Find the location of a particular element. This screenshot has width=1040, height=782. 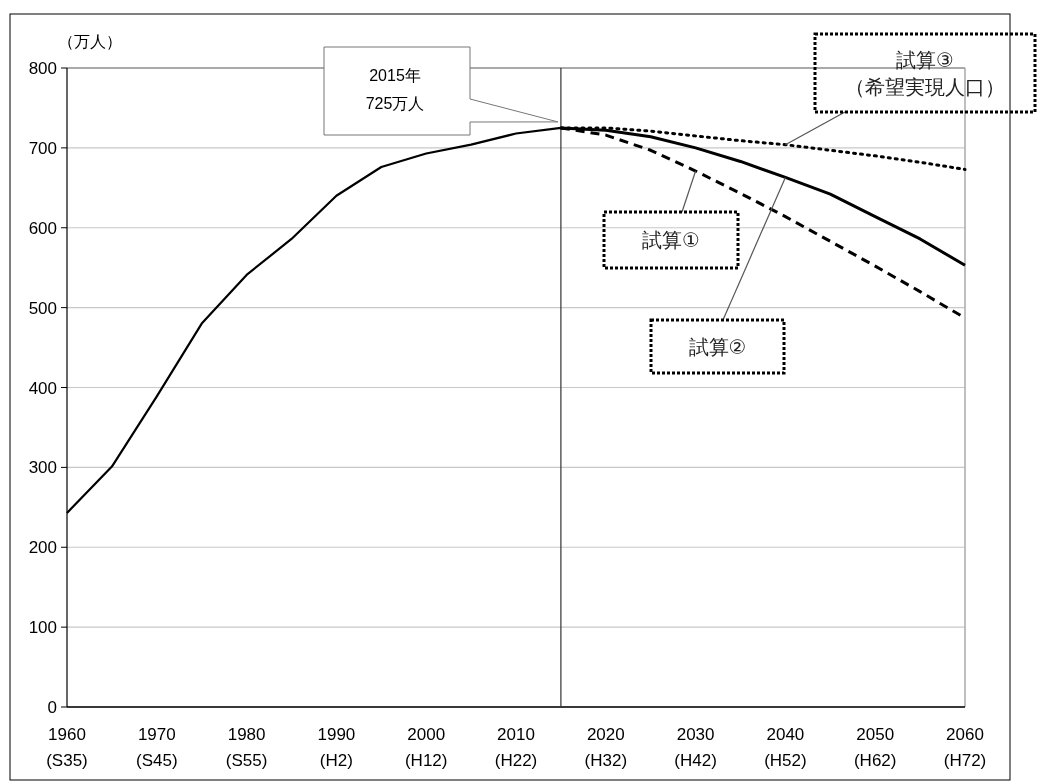

text: 試算① is located at coordinates (671, 240).